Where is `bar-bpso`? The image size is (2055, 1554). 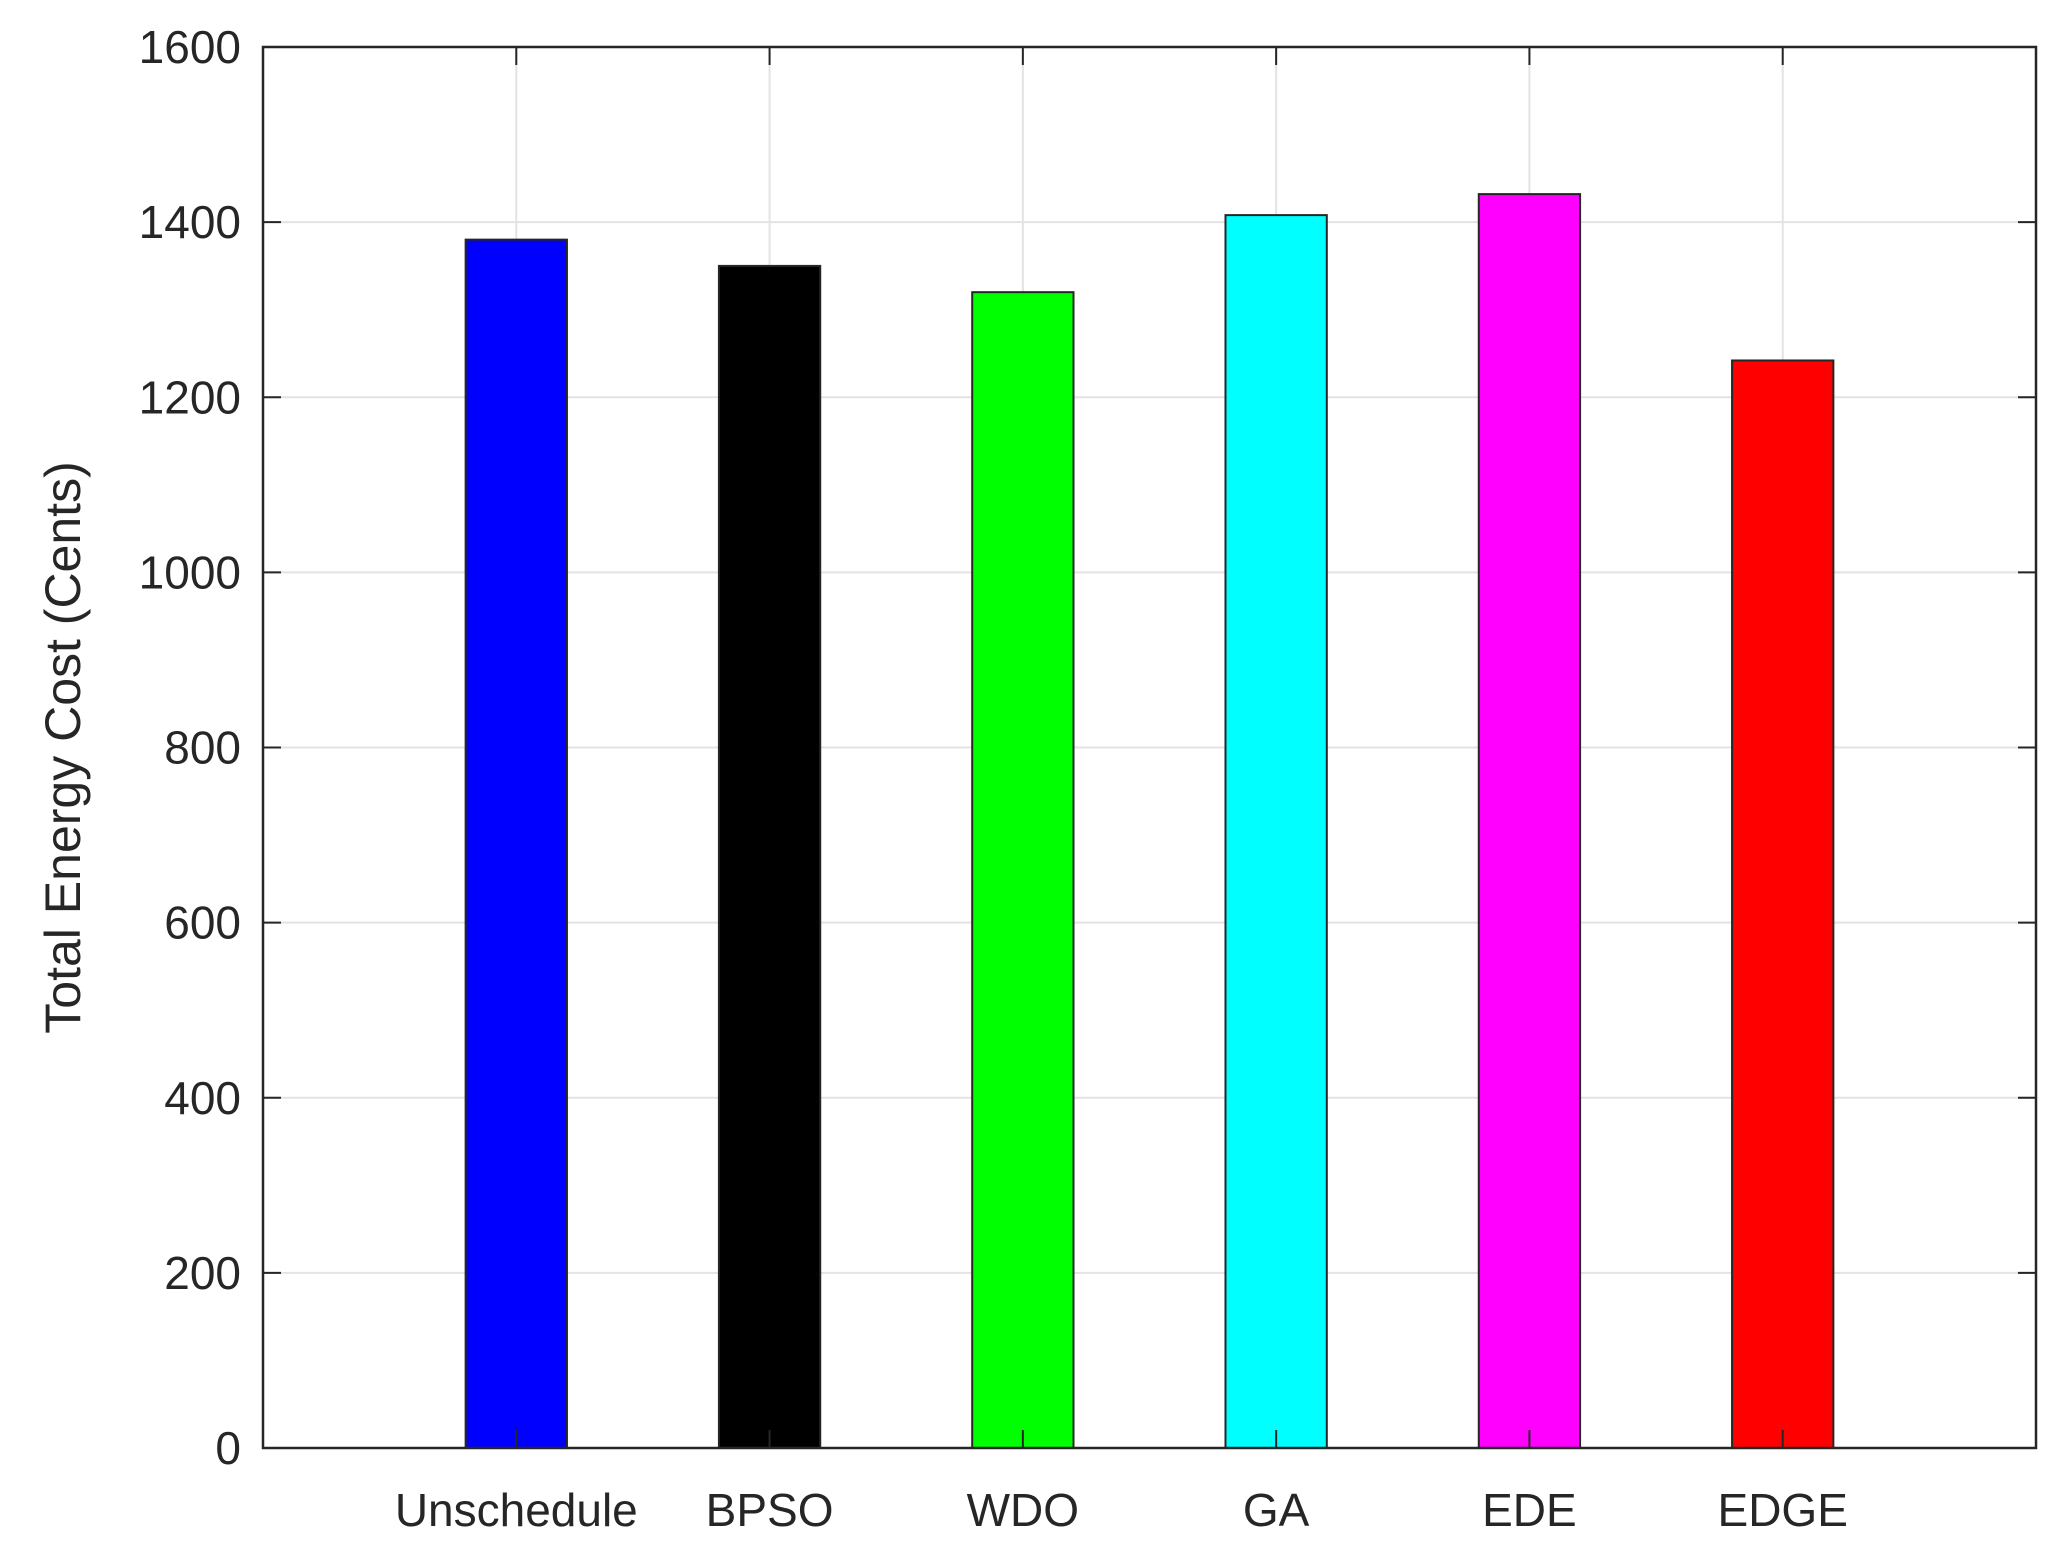 bar-bpso is located at coordinates (769, 856).